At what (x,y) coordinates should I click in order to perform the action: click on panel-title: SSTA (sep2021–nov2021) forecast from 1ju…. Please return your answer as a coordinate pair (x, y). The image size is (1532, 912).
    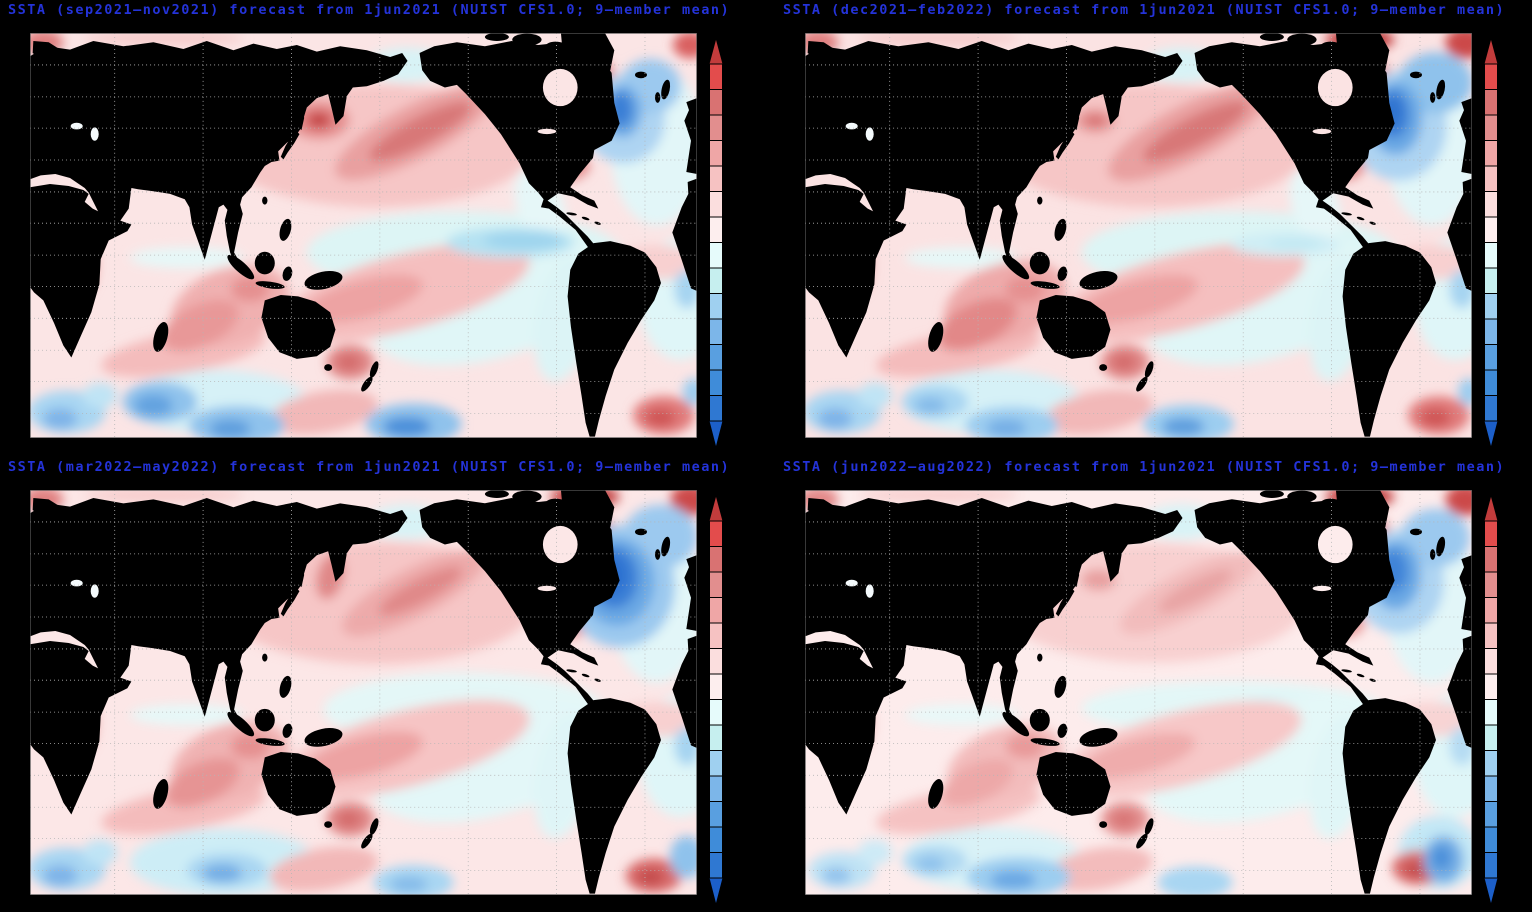
    Looking at the image, I should click on (369, 10).